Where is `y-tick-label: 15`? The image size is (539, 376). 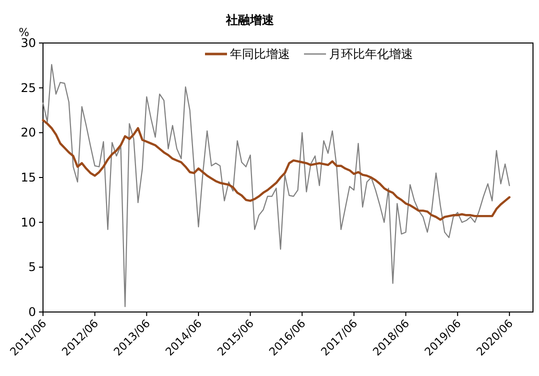
y-tick-label: 15 is located at coordinates (28, 177).